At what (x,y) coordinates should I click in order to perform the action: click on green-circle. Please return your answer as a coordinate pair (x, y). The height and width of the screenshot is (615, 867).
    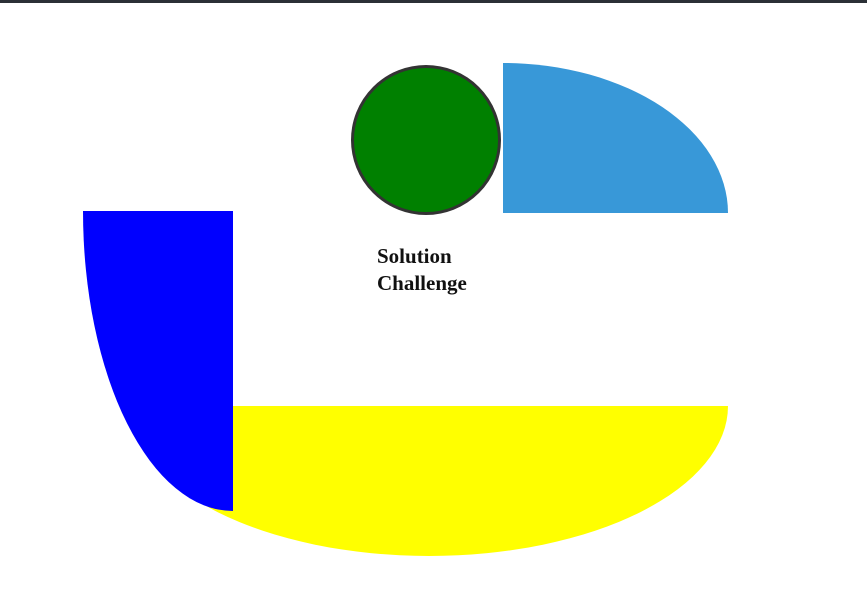
    Looking at the image, I should click on (426, 140).